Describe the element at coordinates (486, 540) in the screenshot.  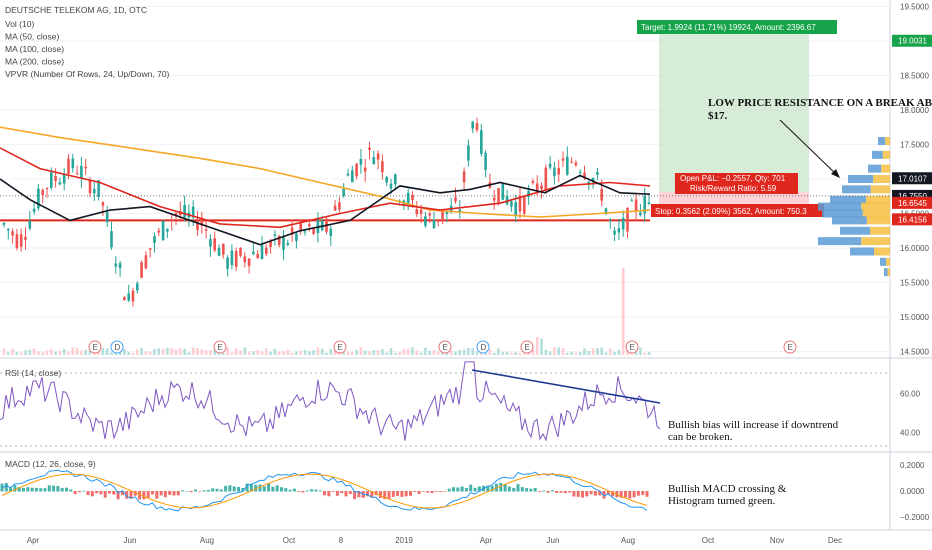
I see `time-tick-label: Apr` at that location.